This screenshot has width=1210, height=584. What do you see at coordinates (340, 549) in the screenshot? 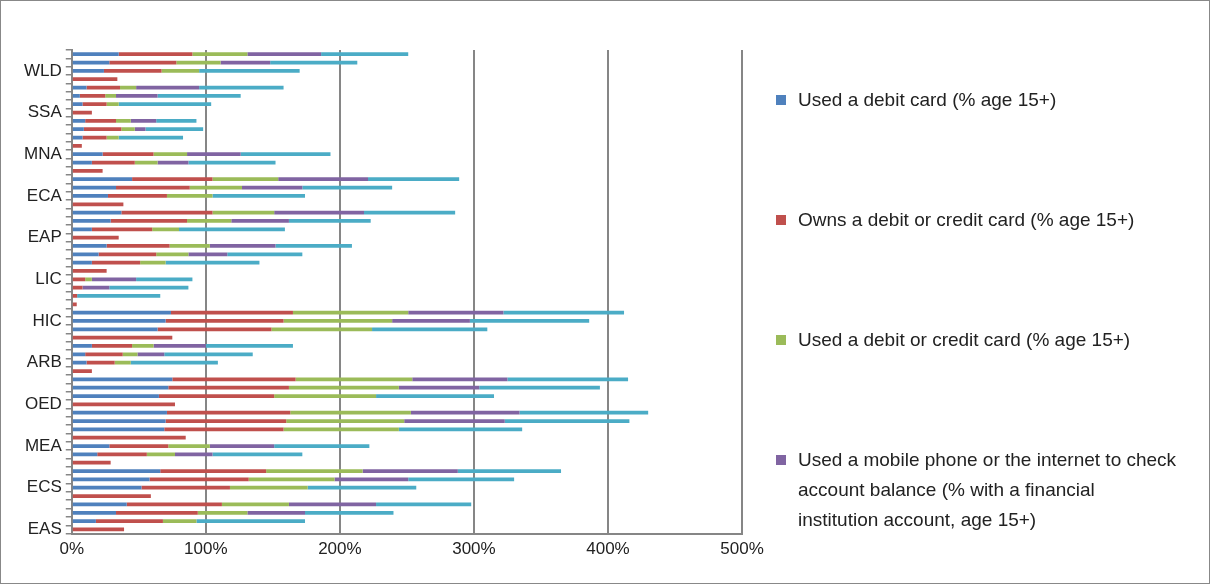
I see `x-tick-label: 200%` at bounding box center [340, 549].